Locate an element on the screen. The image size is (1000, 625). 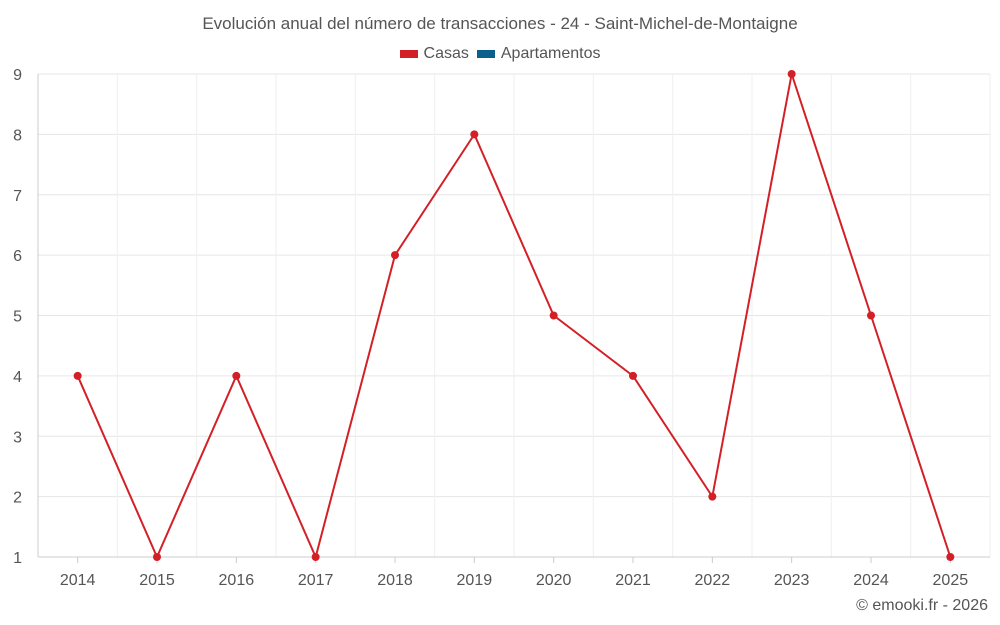
chart-legend: Casas Apartamentos is located at coordinates (500, 54).